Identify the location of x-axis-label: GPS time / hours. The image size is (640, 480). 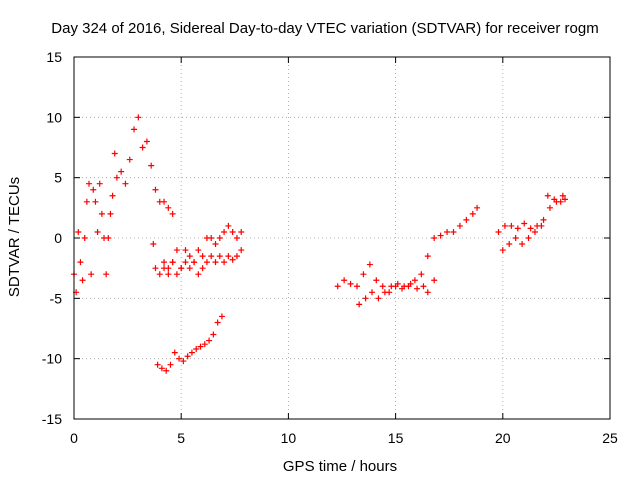
(340, 466).